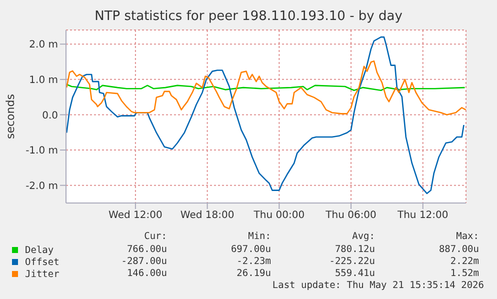  I want to click on text: Cur:, so click(155, 237).